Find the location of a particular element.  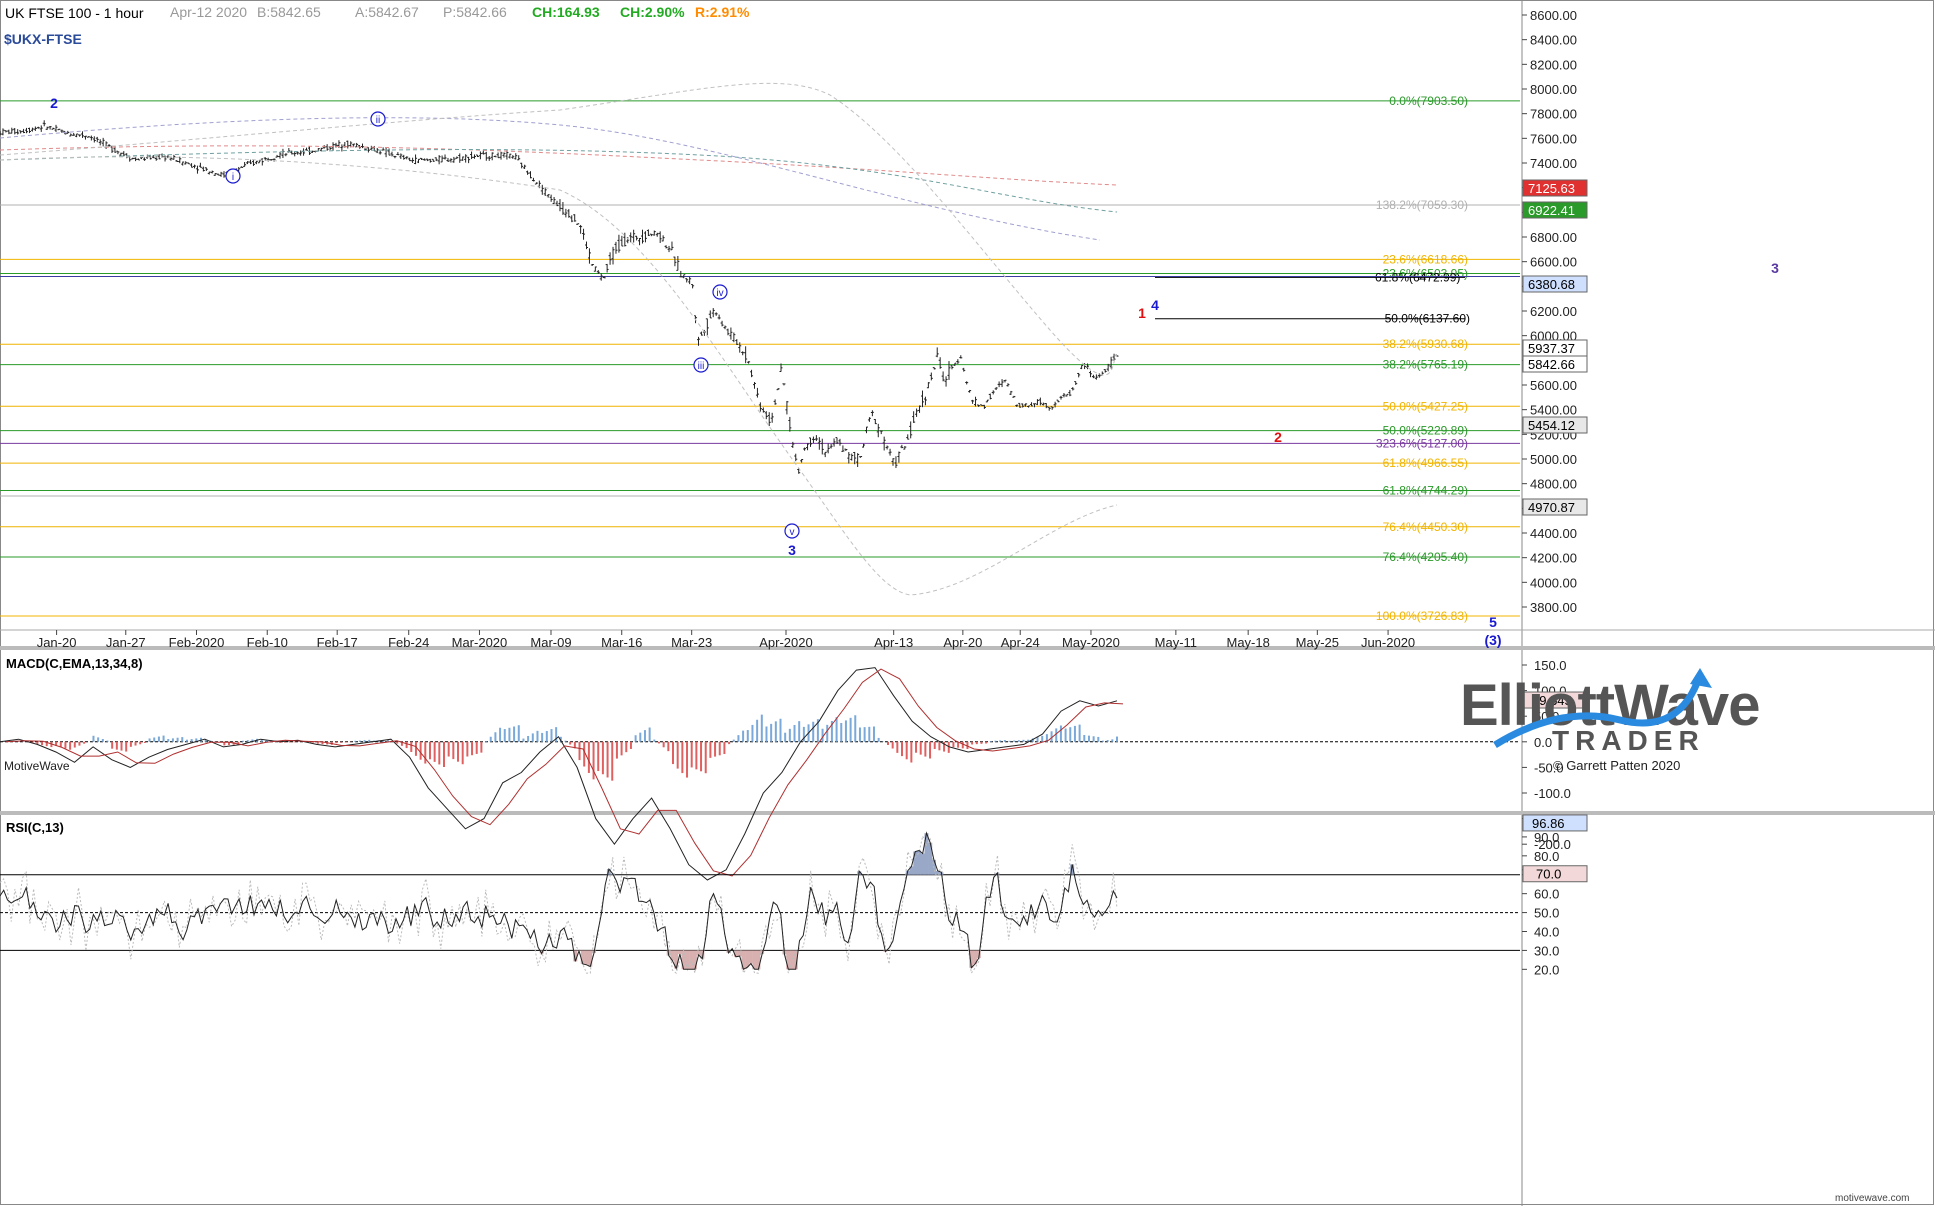

ma-teal-curve is located at coordinates (559, 181).